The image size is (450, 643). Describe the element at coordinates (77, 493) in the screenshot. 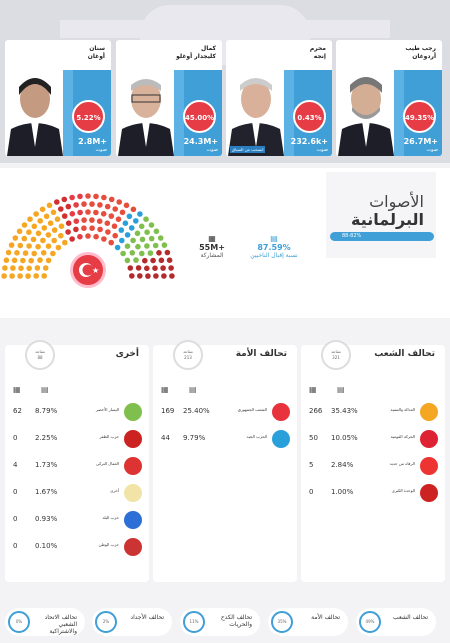

I see `party-row: 0 1.67% أخرى` at that location.